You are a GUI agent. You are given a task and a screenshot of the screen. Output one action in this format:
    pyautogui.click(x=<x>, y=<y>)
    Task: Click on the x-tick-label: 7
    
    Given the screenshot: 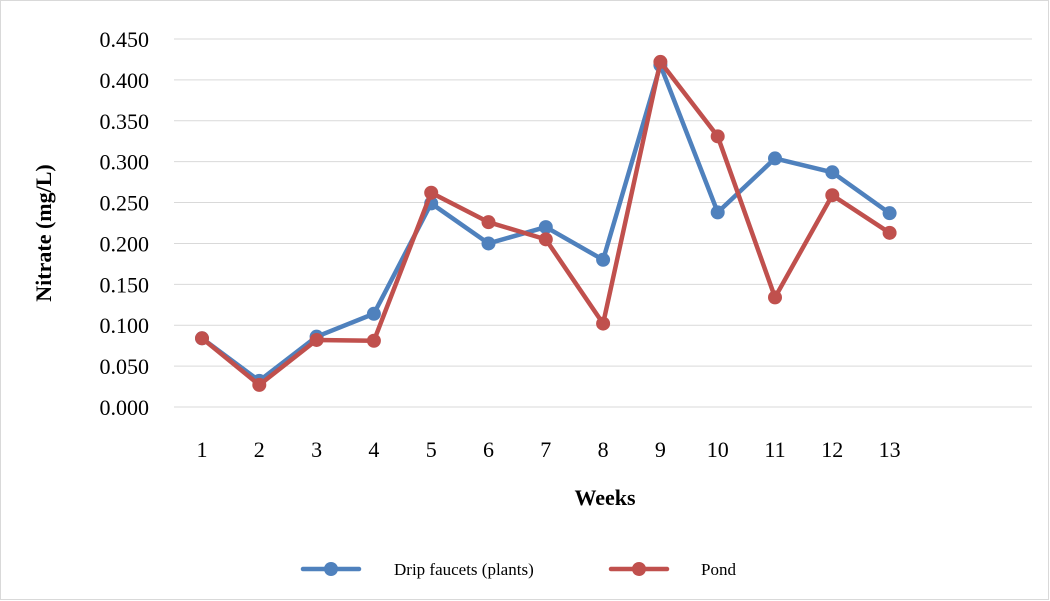 What is the action you would take?
    pyautogui.click(x=545, y=449)
    